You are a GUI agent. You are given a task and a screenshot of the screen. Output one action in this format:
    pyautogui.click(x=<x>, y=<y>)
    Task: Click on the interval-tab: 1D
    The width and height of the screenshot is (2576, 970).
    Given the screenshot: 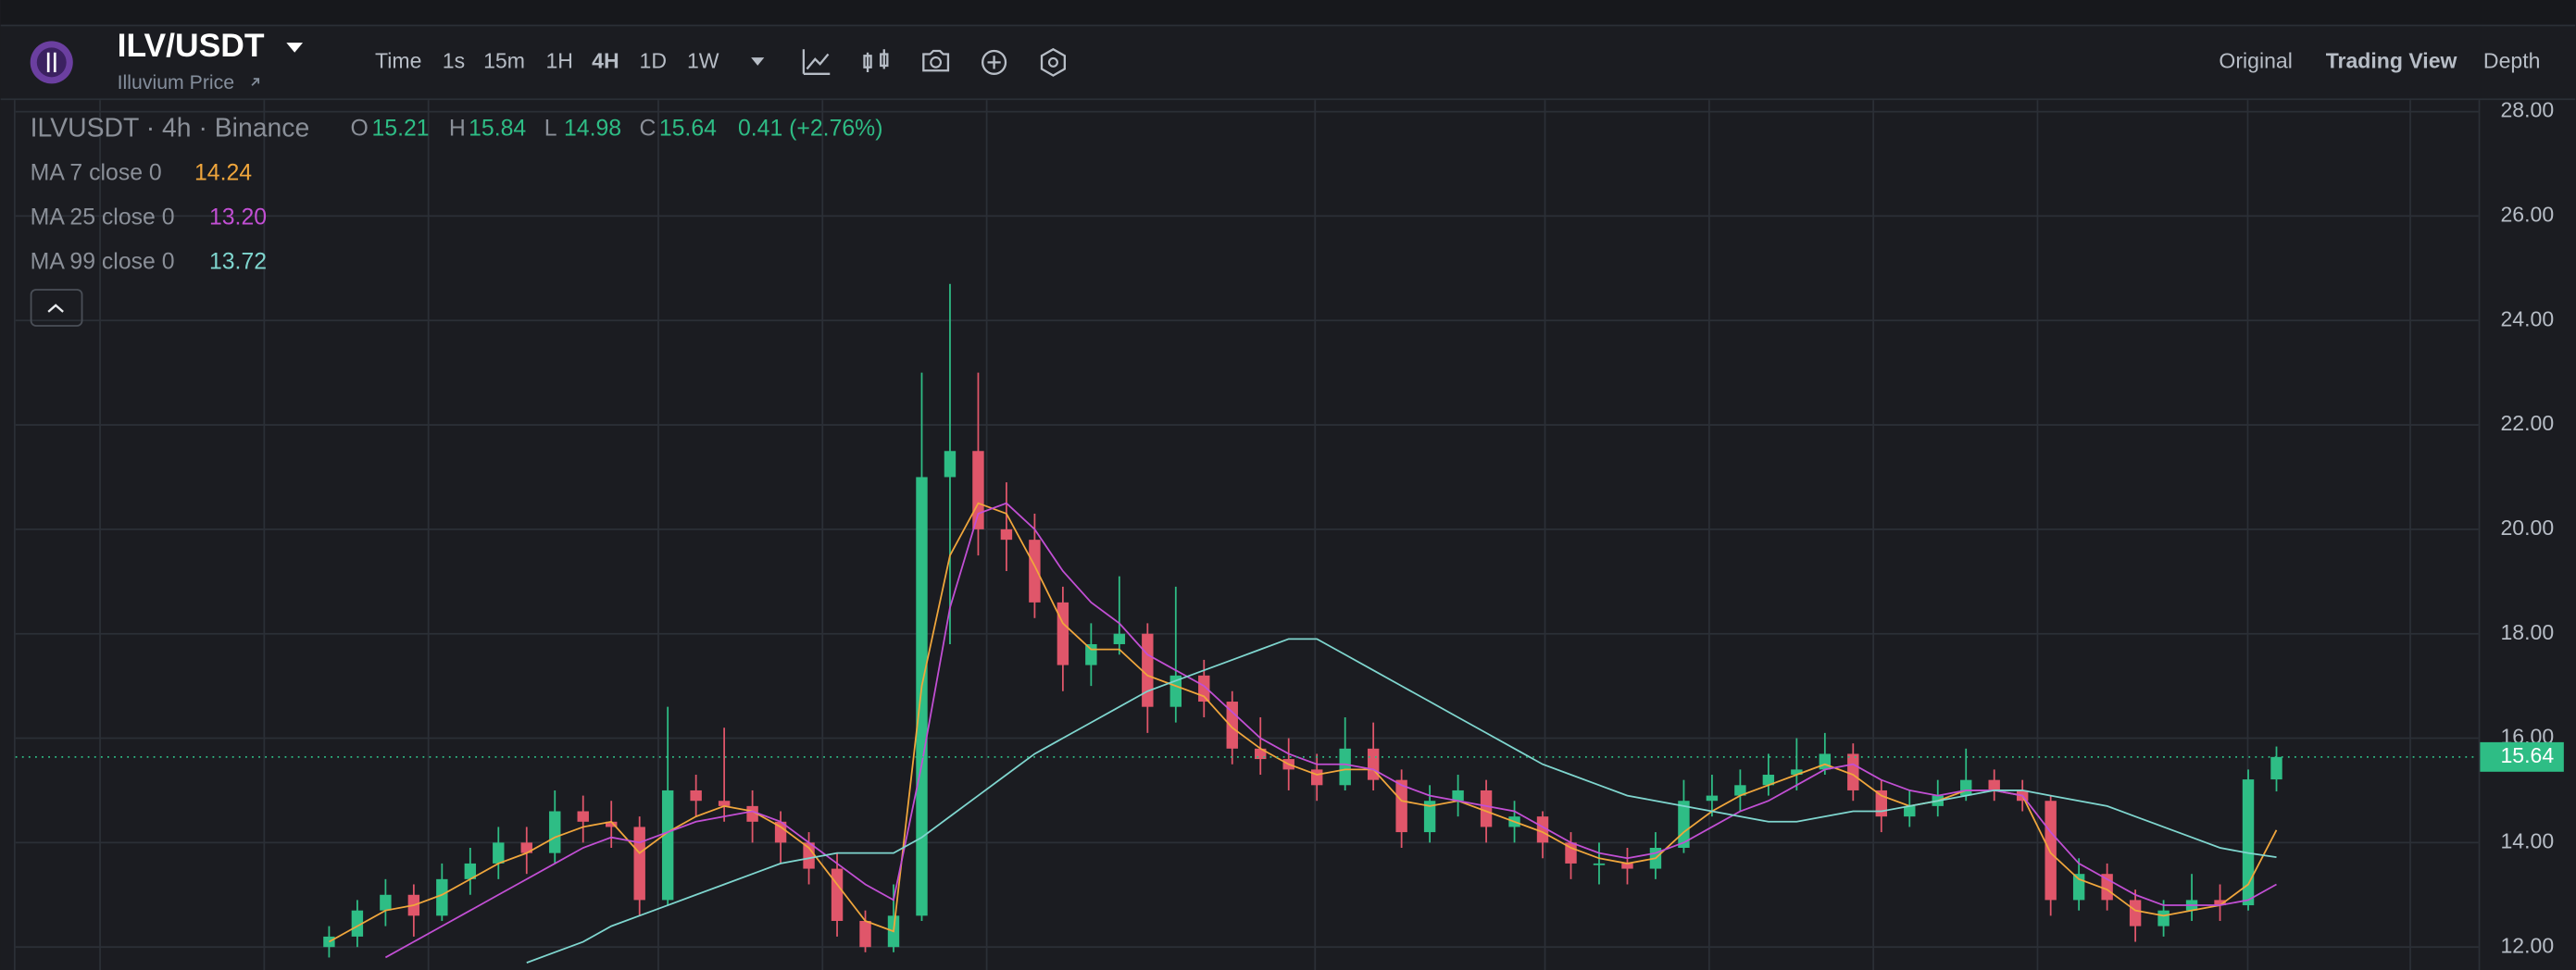 What is the action you would take?
    pyautogui.click(x=653, y=60)
    